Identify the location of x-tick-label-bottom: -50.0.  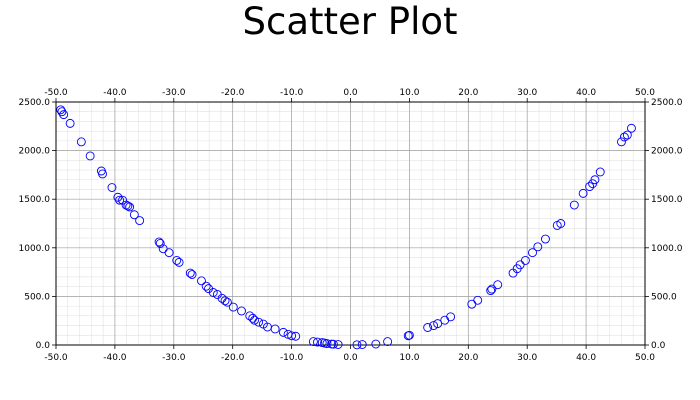
(56, 358).